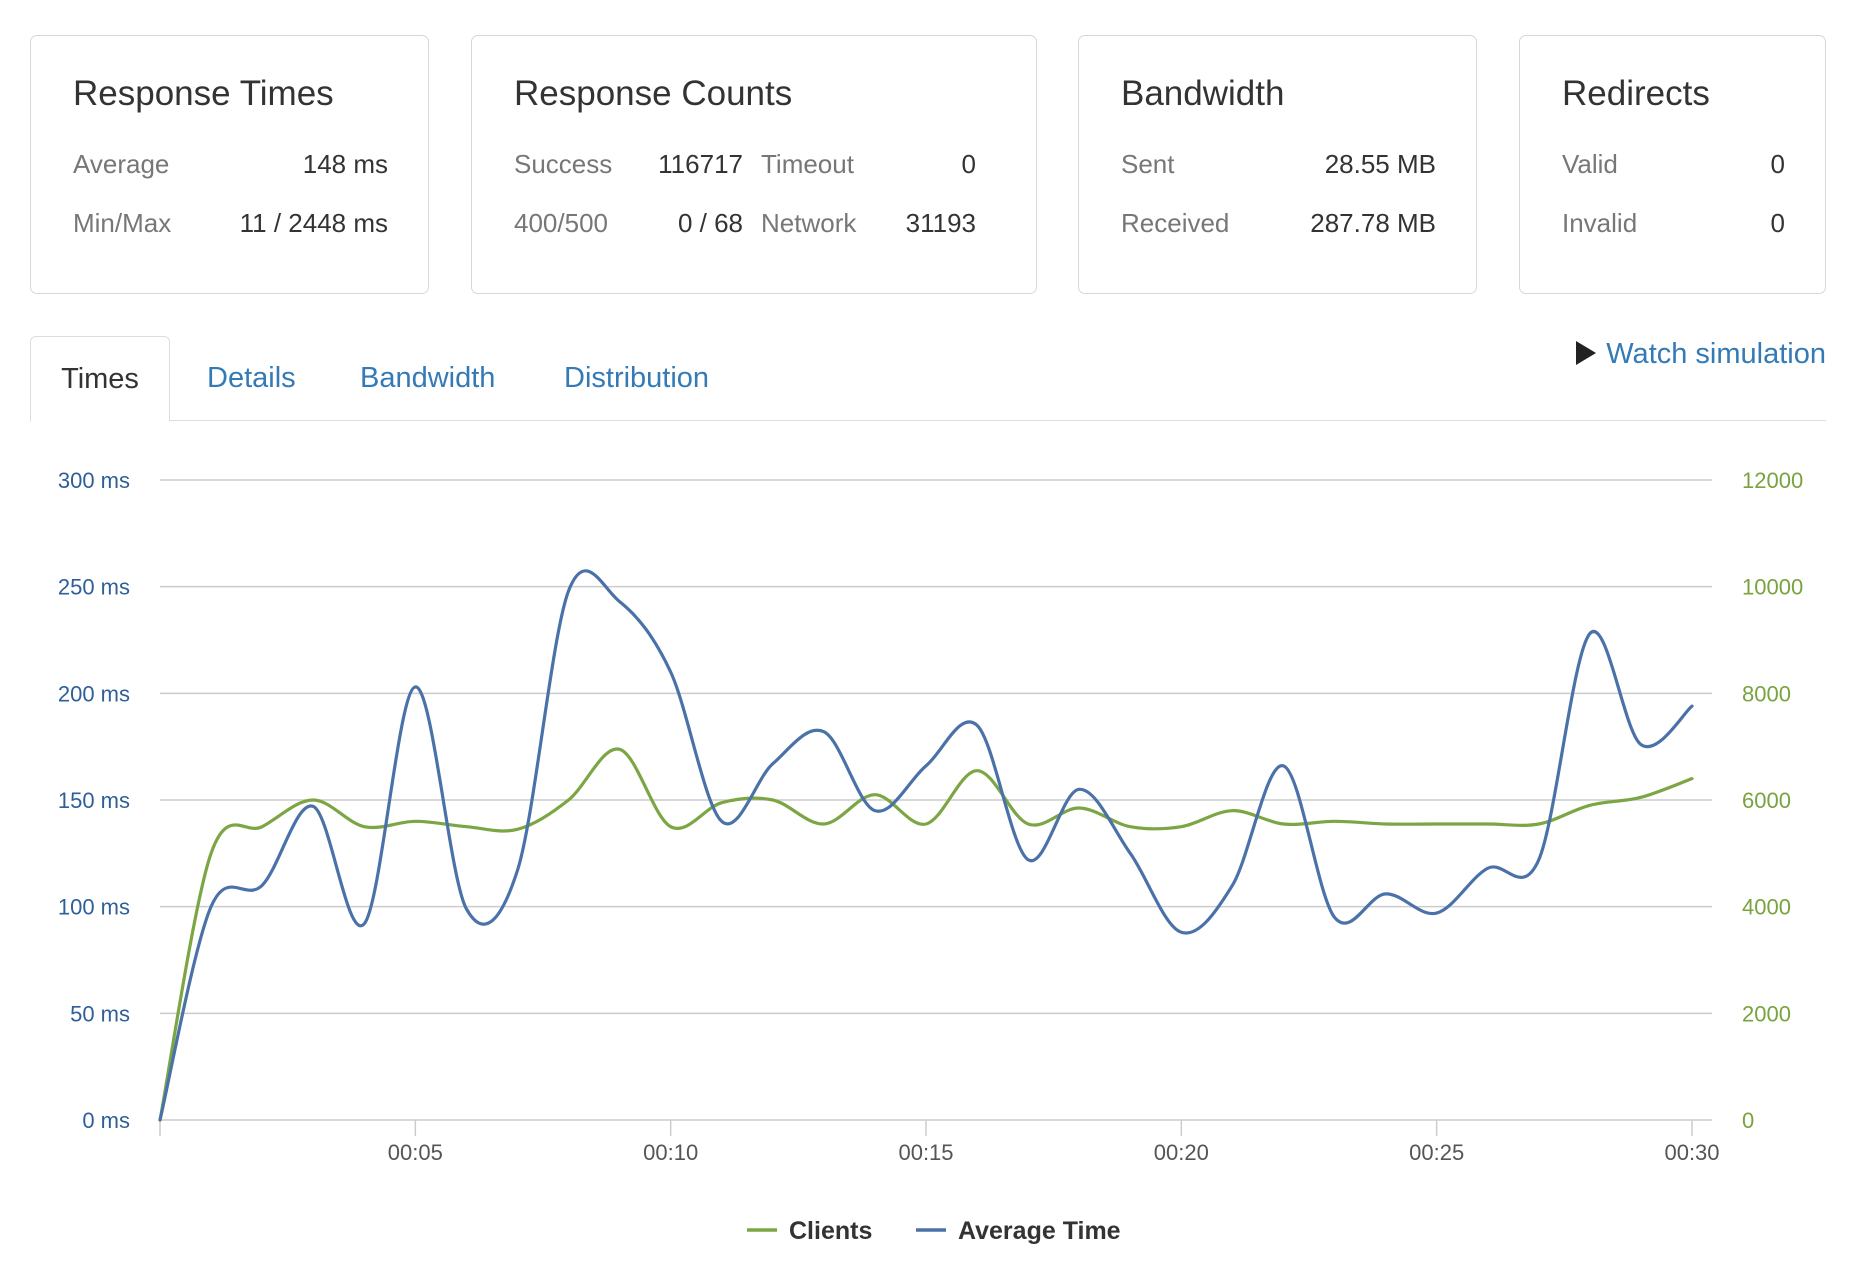  Describe the element at coordinates (1777, 223) in the screenshot. I see `invalid-value: 0` at that location.